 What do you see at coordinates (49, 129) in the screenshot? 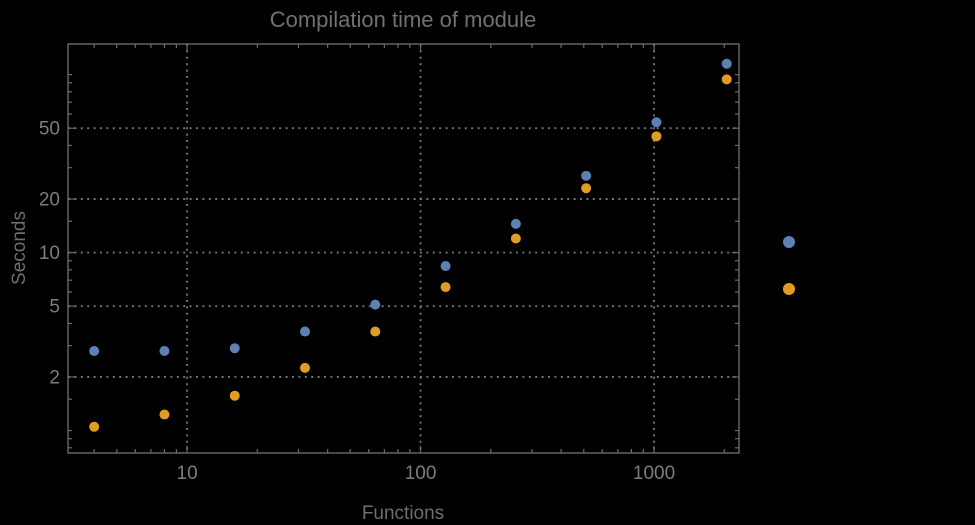
I see `y-tick-label-50: 50` at bounding box center [49, 129].